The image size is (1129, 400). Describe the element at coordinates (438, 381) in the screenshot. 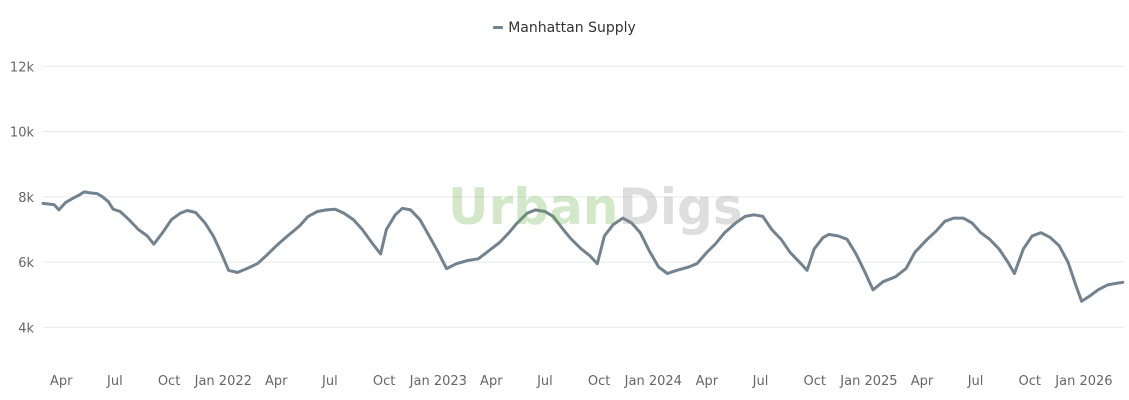

I see `x-tick-label: Jan 2023` at that location.